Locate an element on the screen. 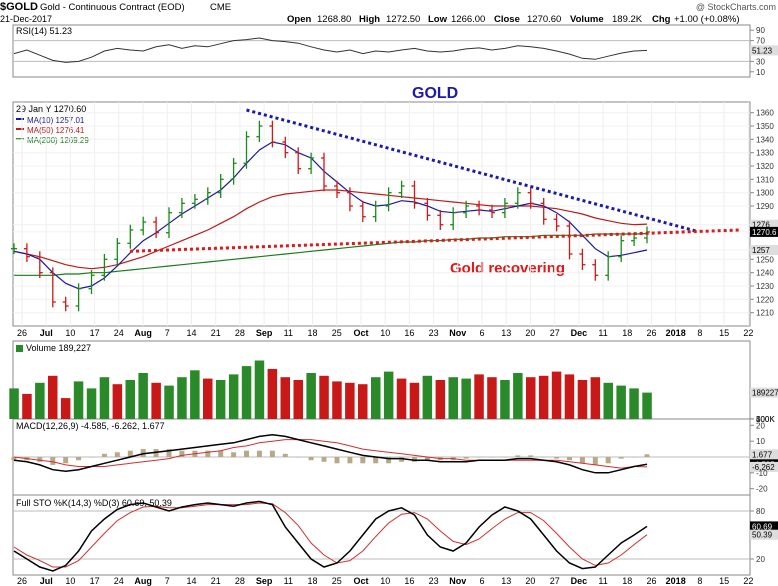 The width and height of the screenshot is (778, 586). x-axis-label: 17 is located at coordinates (95, 333).